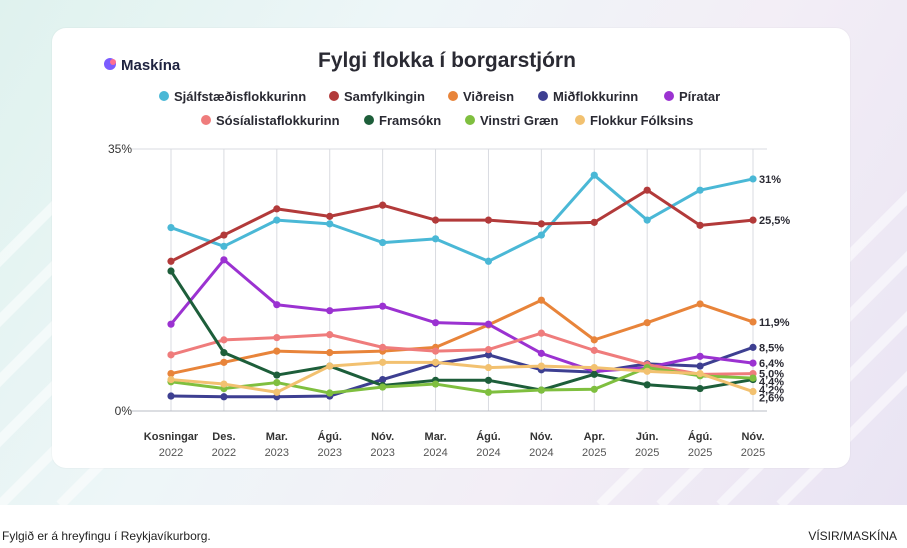 The height and width of the screenshot is (548, 907). Describe the element at coordinates (699, 96) in the screenshot. I see `legend-label: Píratar` at that location.